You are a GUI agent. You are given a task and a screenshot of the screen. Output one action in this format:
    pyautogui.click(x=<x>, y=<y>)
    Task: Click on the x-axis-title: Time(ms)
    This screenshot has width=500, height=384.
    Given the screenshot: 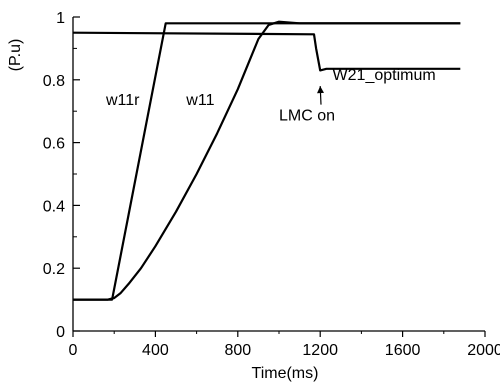 What is the action you would take?
    pyautogui.click(x=285, y=373)
    